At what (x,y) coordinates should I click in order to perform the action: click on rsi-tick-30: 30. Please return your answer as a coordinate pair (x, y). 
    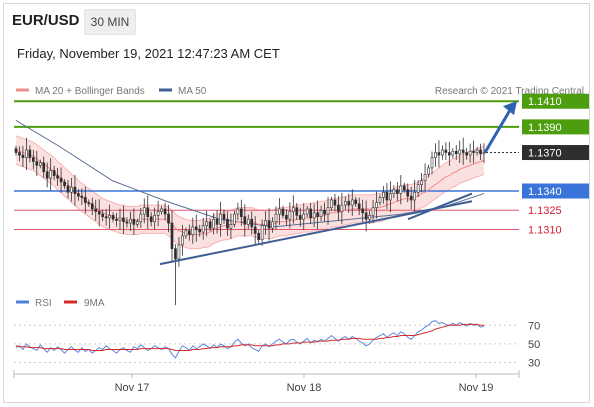
    Looking at the image, I should click on (534, 364).